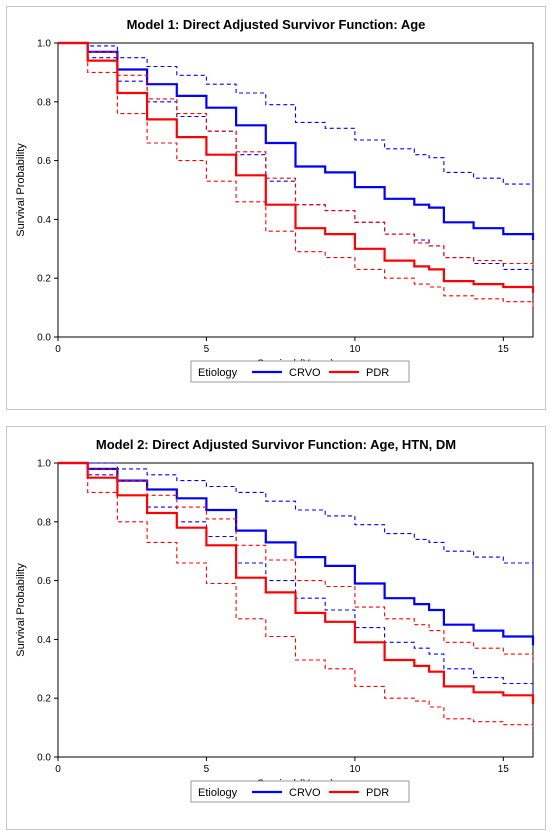 The image size is (550, 840). I want to click on series-line-crvo-confidence-limit, so click(296, 517).